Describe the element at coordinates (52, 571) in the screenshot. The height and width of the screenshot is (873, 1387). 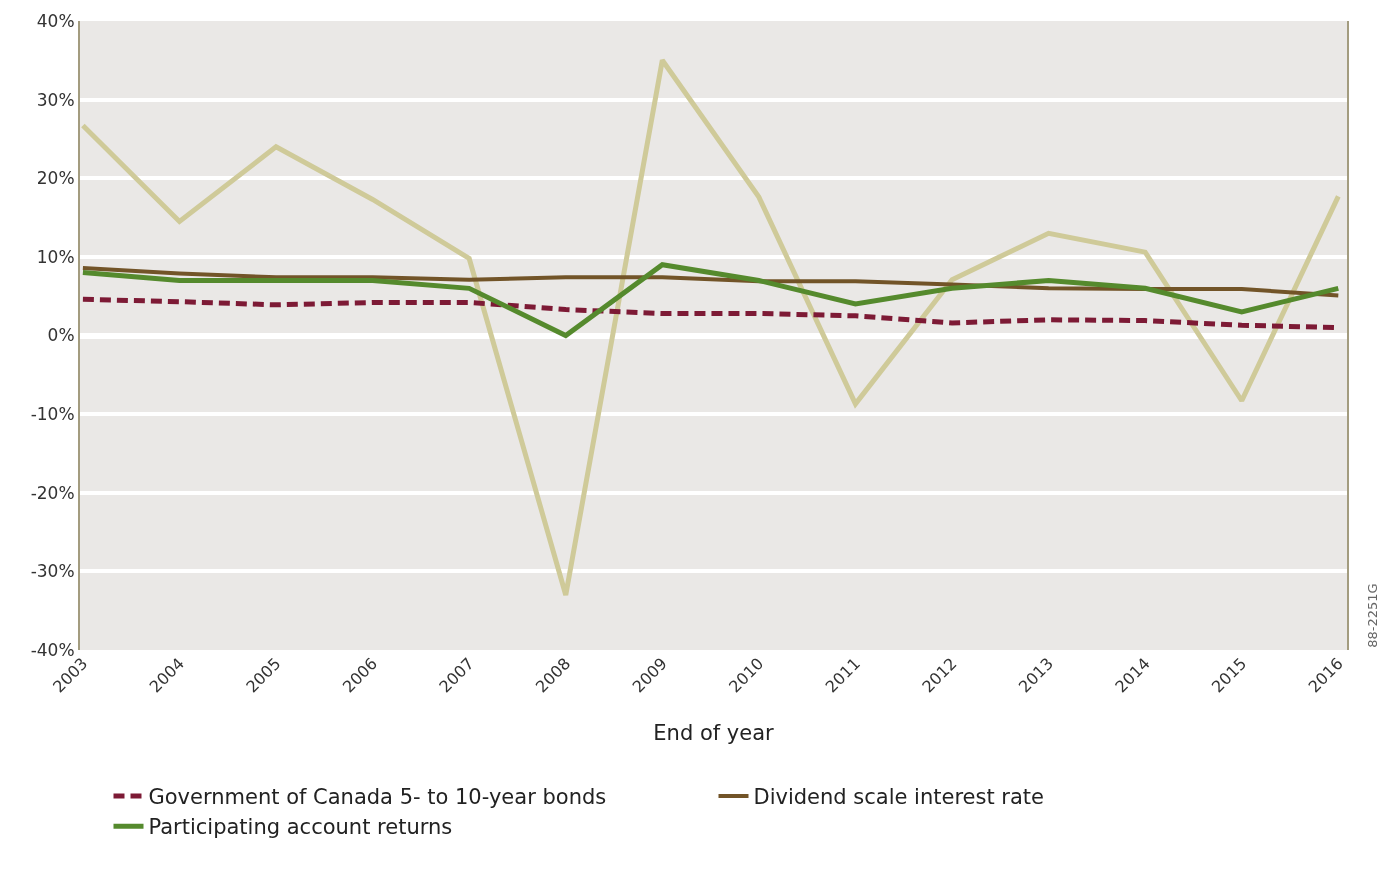
I see `y-tick-label: -30%` at that location.